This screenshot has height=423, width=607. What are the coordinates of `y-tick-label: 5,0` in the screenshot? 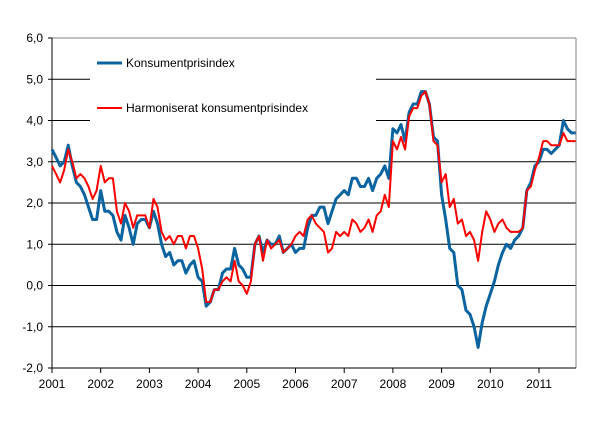 It's located at (34, 79).